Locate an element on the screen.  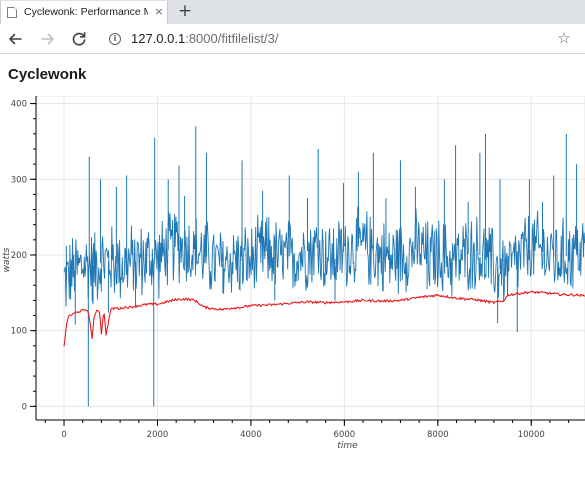
x-tick-label: 8000 is located at coordinates (438, 435).